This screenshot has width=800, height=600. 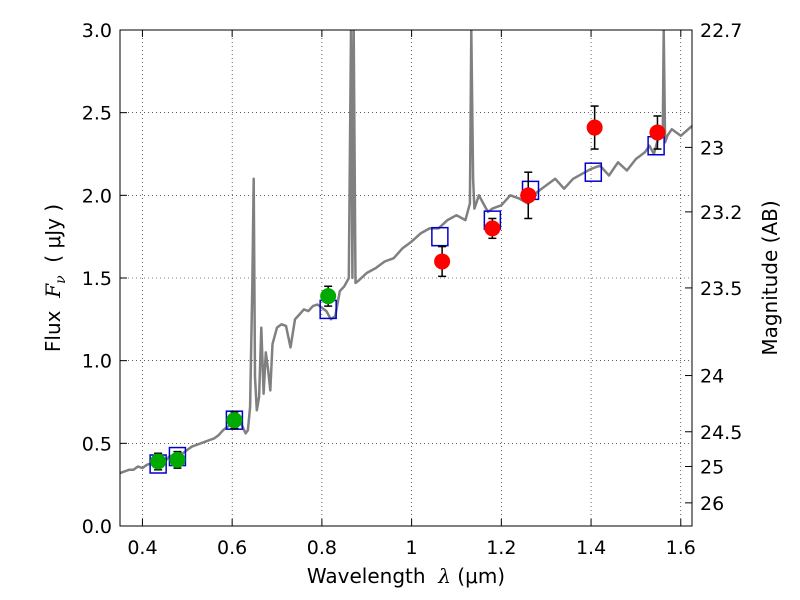 I want to click on x-tick-label: 1, so click(x=412, y=548).